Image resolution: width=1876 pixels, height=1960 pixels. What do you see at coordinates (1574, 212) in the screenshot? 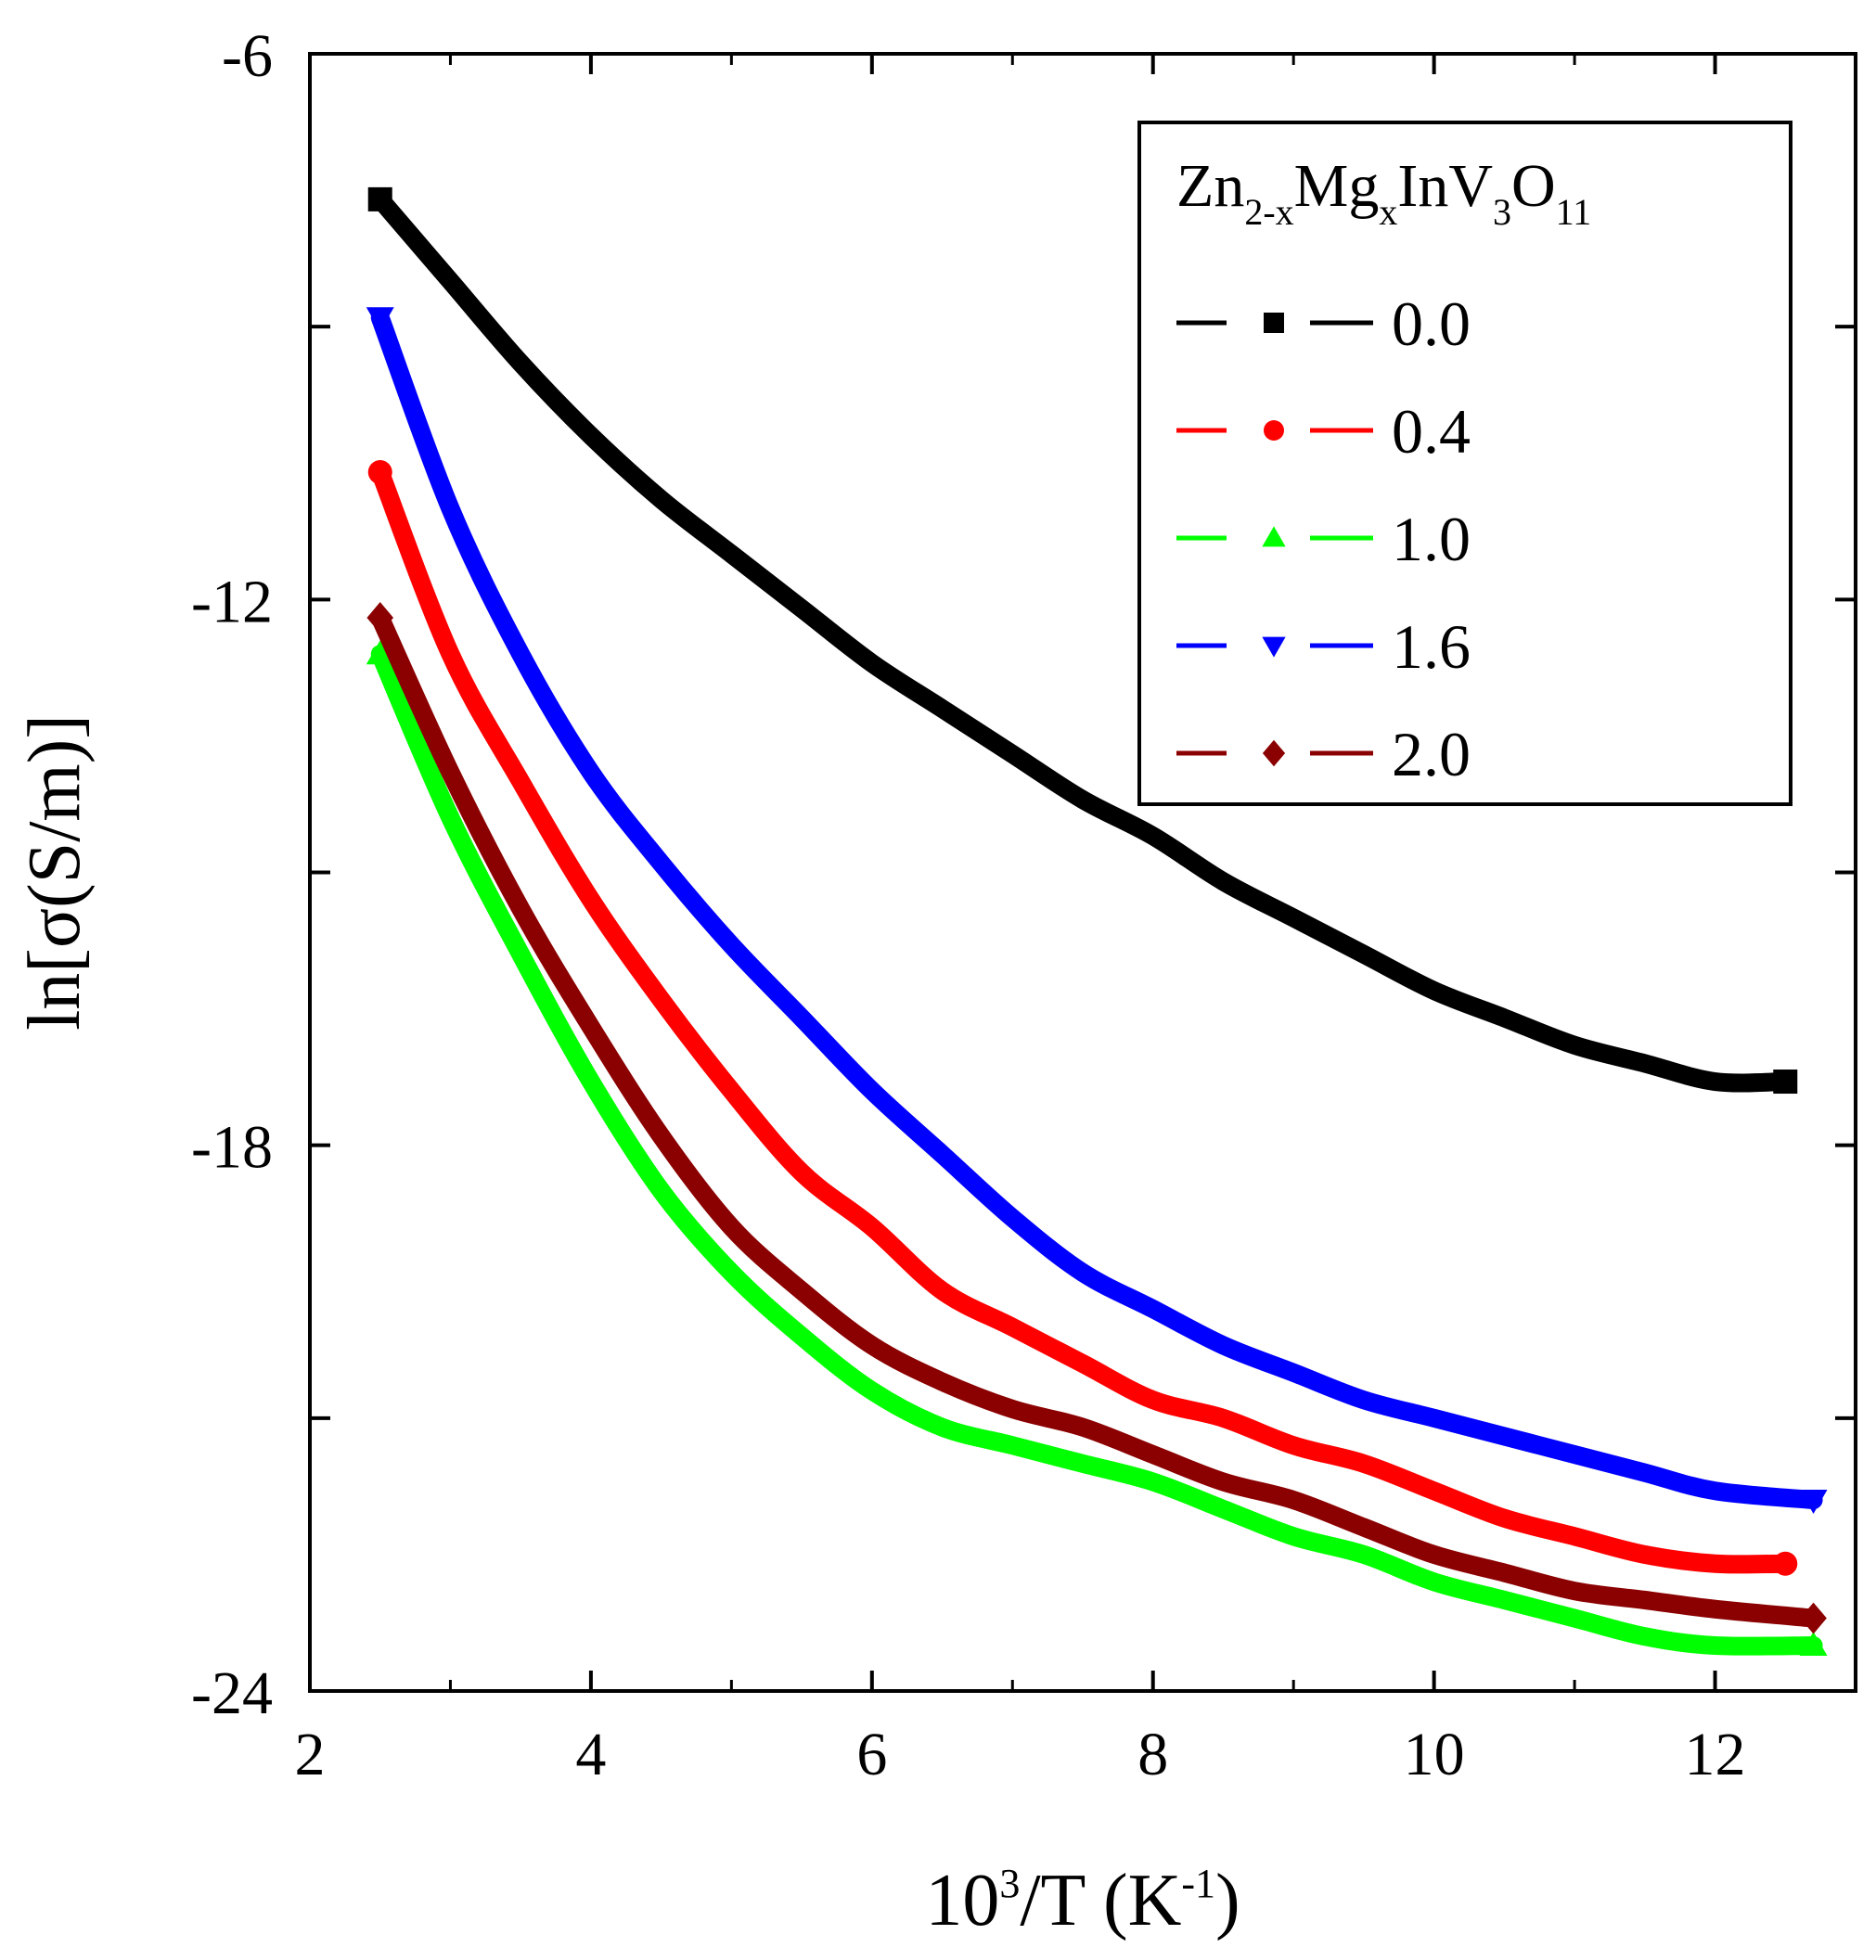
I see `legend-title-subscript: 11` at bounding box center [1574, 212].